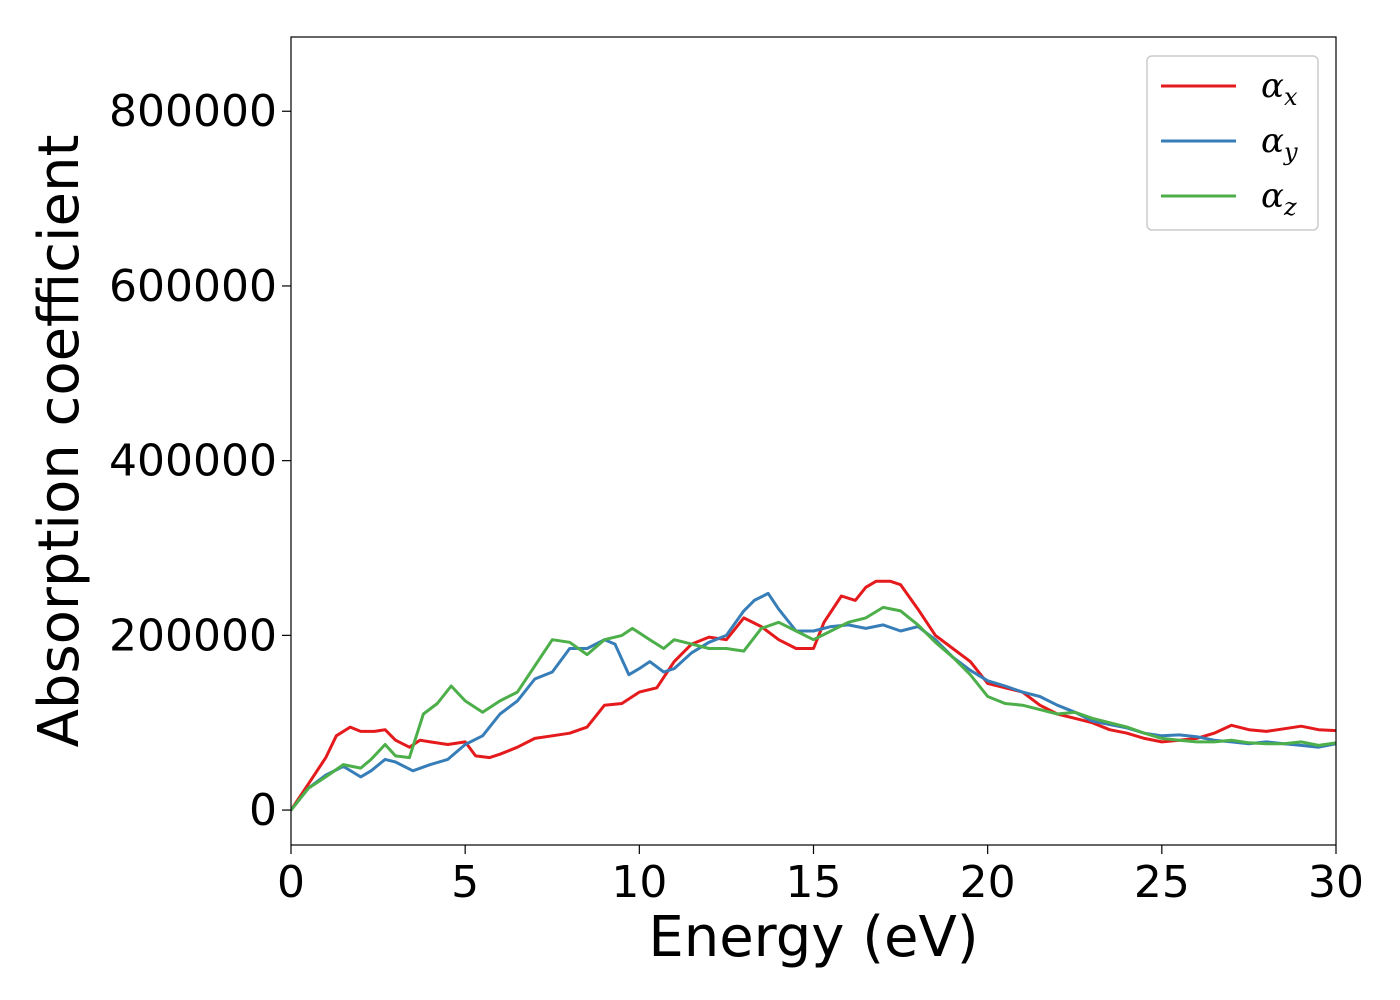 Image resolution: width=1400 pixels, height=1000 pixels. I want to click on y-tick-label: 800000, so click(193, 111).